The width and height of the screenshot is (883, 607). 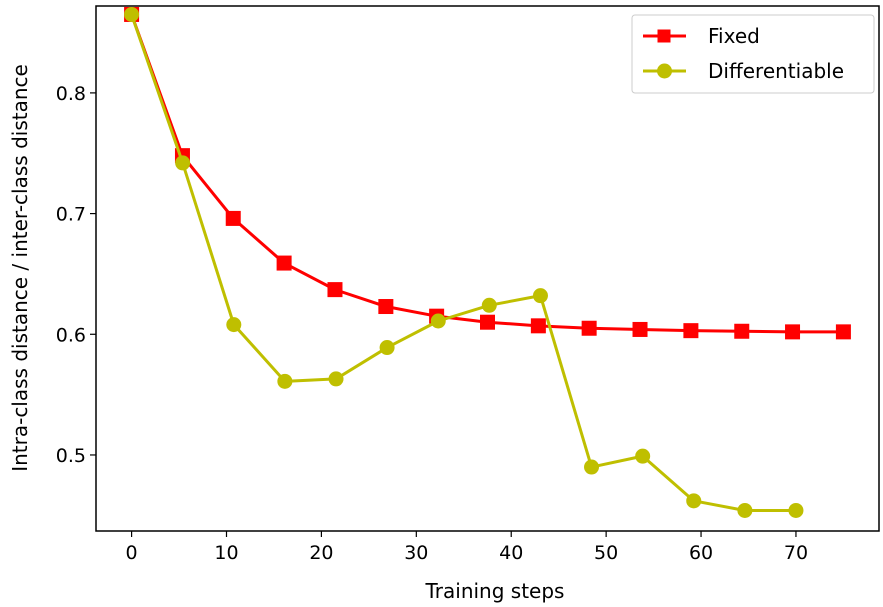 What do you see at coordinates (701, 553) in the screenshot?
I see `x-tick-label: 60` at bounding box center [701, 553].